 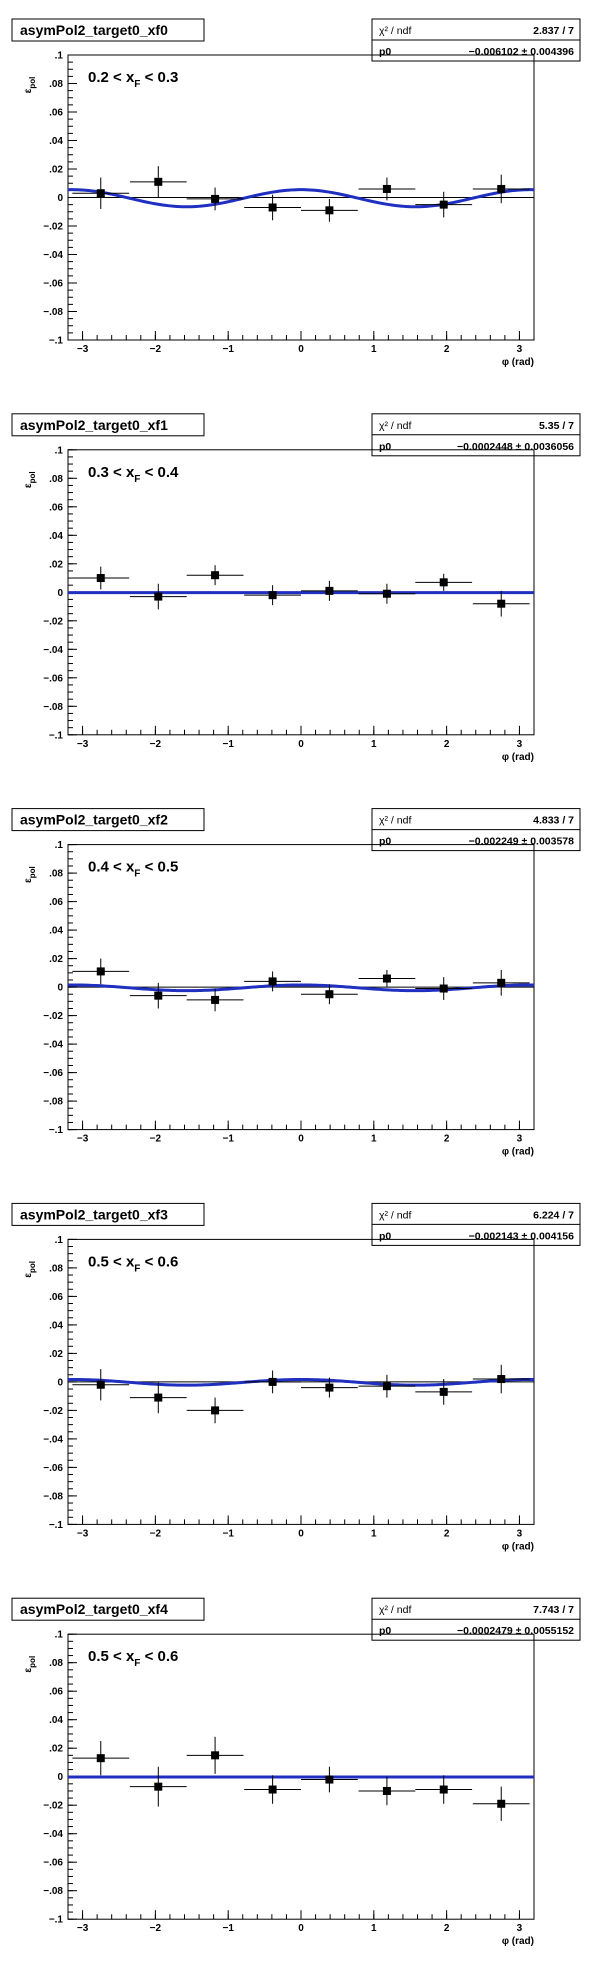 I want to click on y-axis-label: εpol, so click(x=30, y=85).